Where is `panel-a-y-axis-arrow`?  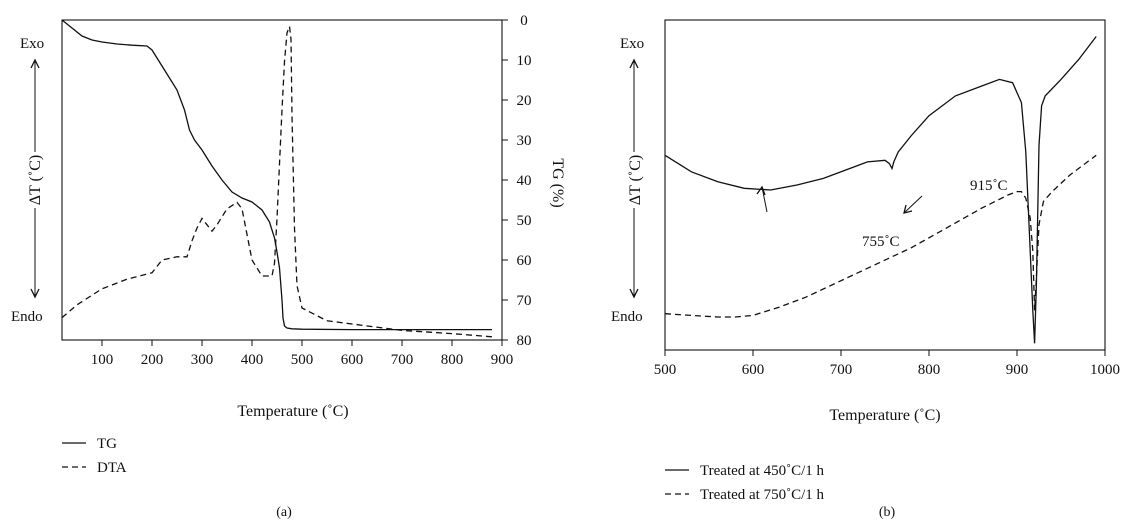
panel-a-y-axis-arrow is located at coordinates (35, 178).